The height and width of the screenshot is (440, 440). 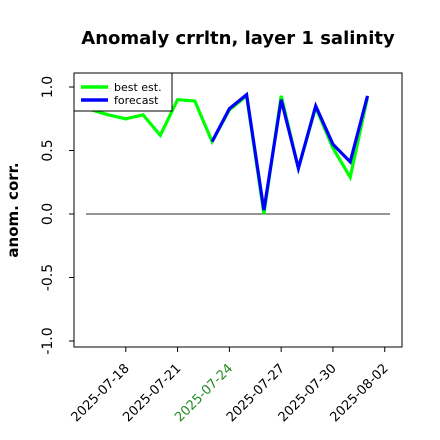 What do you see at coordinates (48, 87) in the screenshot?
I see `y-tick-label: 1.0` at bounding box center [48, 87].